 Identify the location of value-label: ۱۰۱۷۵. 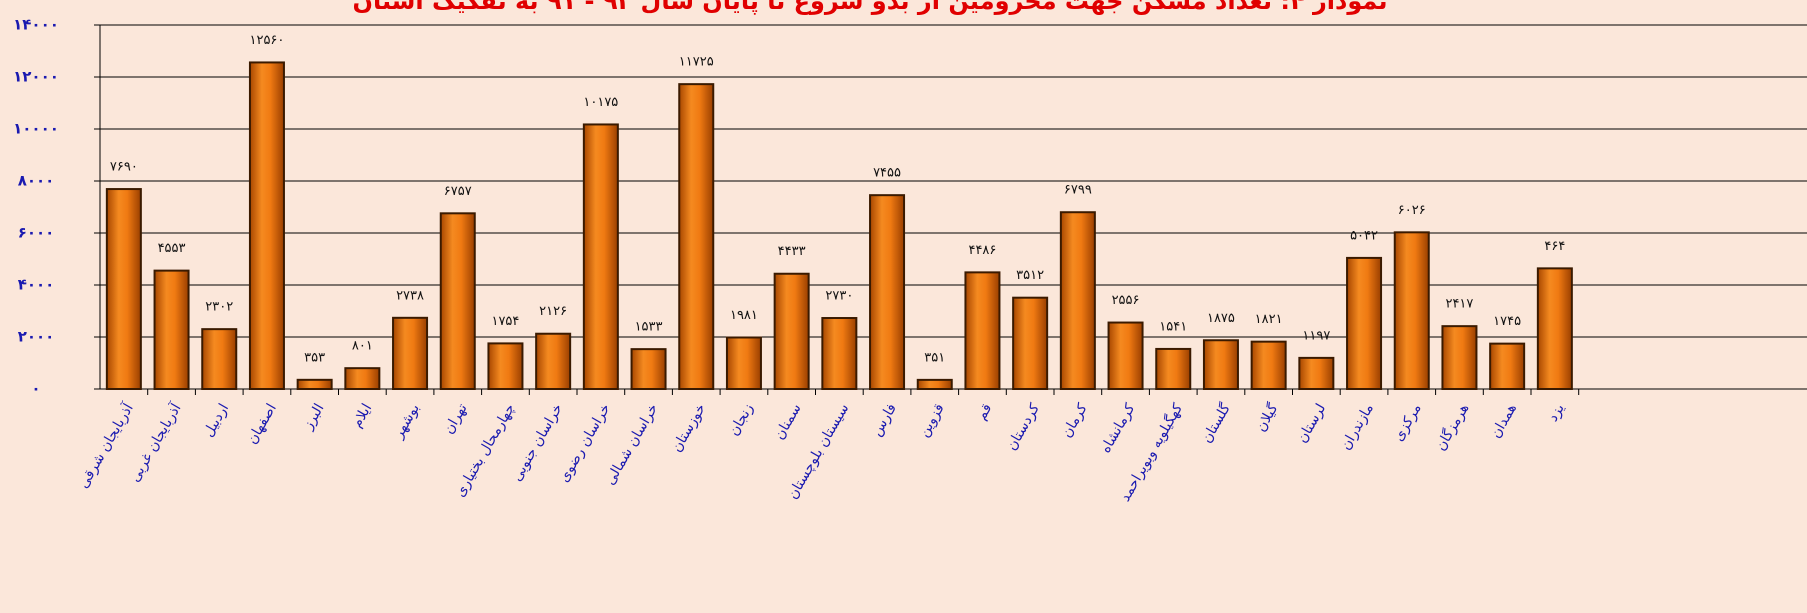
(600, 102).